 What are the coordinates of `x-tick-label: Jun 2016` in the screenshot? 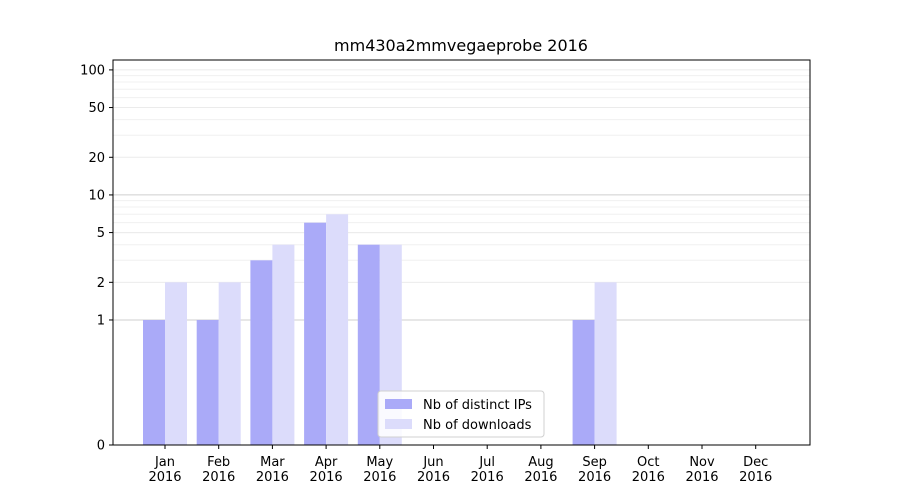 It's located at (433, 470).